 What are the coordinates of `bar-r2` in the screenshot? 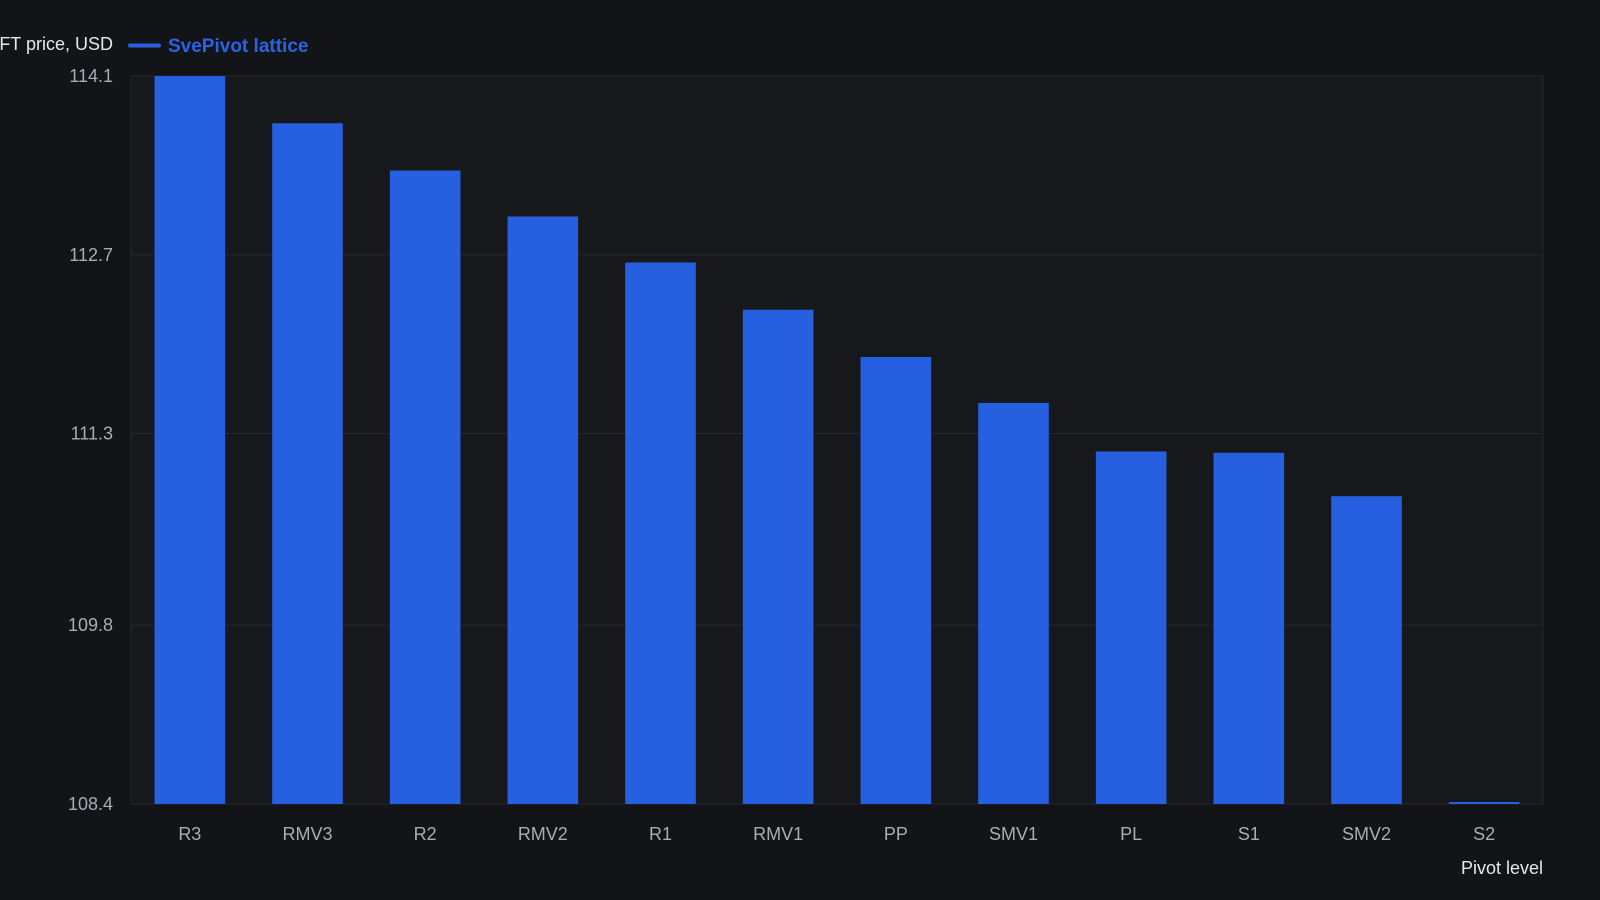 It's located at (425, 487).